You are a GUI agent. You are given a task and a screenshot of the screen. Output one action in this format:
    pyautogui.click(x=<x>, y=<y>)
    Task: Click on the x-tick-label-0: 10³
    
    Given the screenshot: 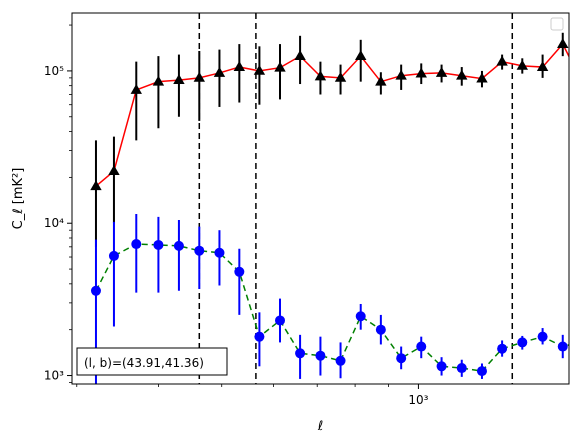 What is the action you would take?
    pyautogui.click(x=418, y=400)
    